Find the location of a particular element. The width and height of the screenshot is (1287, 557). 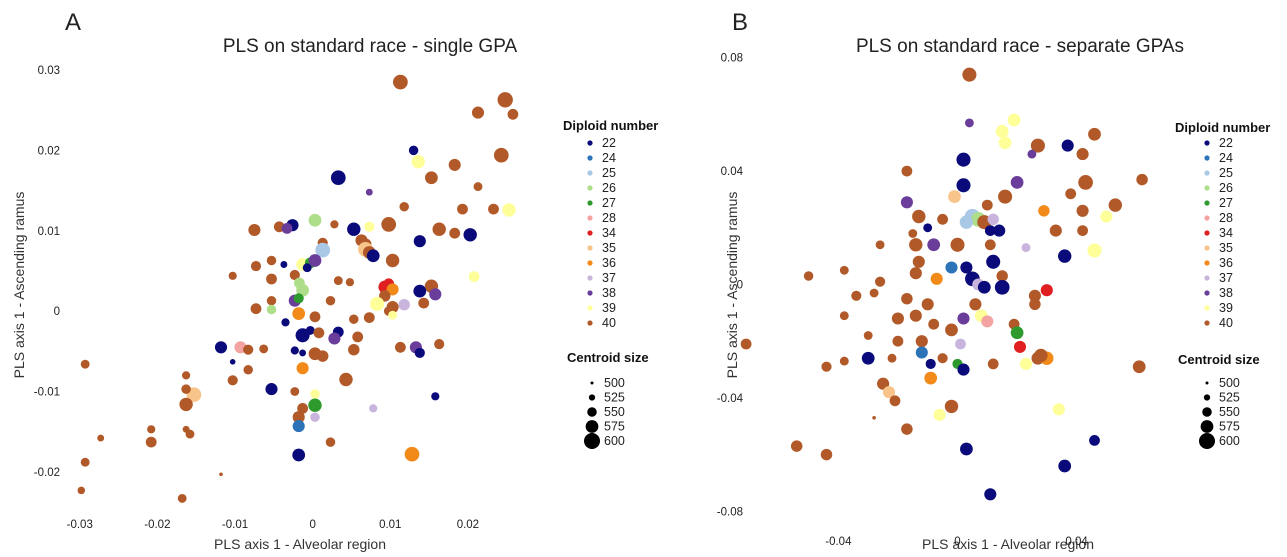

panel-a-x-tick-label: -0.01 is located at coordinates (235, 525).